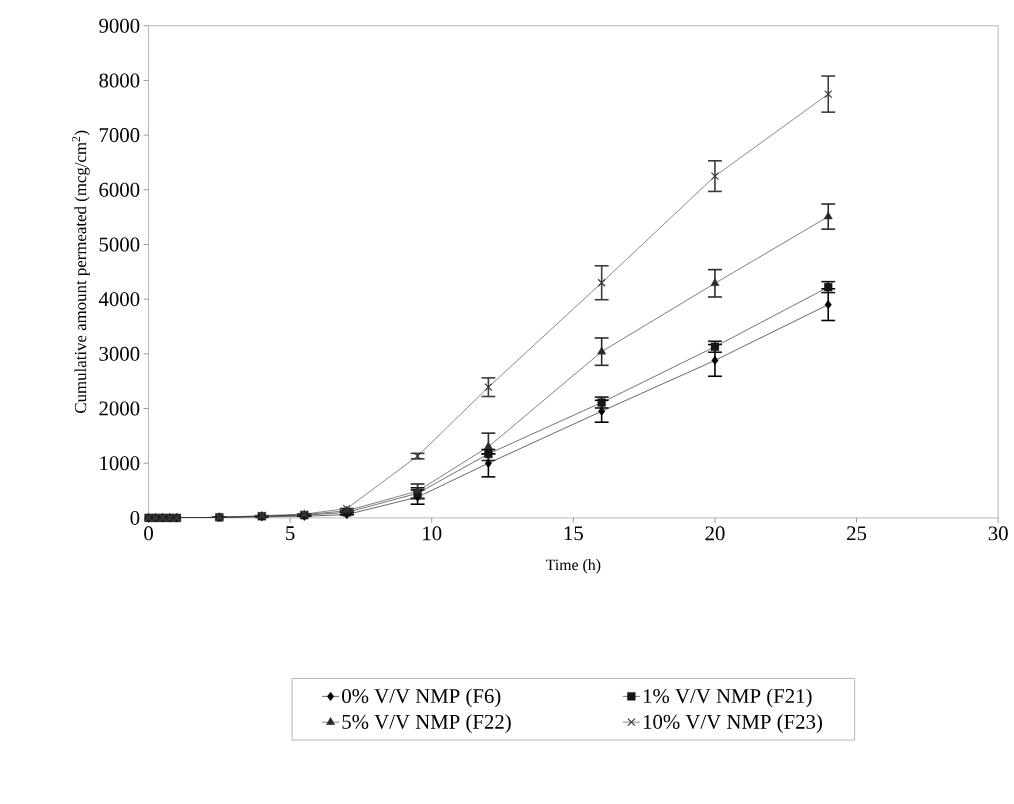 The height and width of the screenshot is (804, 1014). What do you see at coordinates (119, 25) in the screenshot?
I see `y-tick-label: 9000` at bounding box center [119, 25].